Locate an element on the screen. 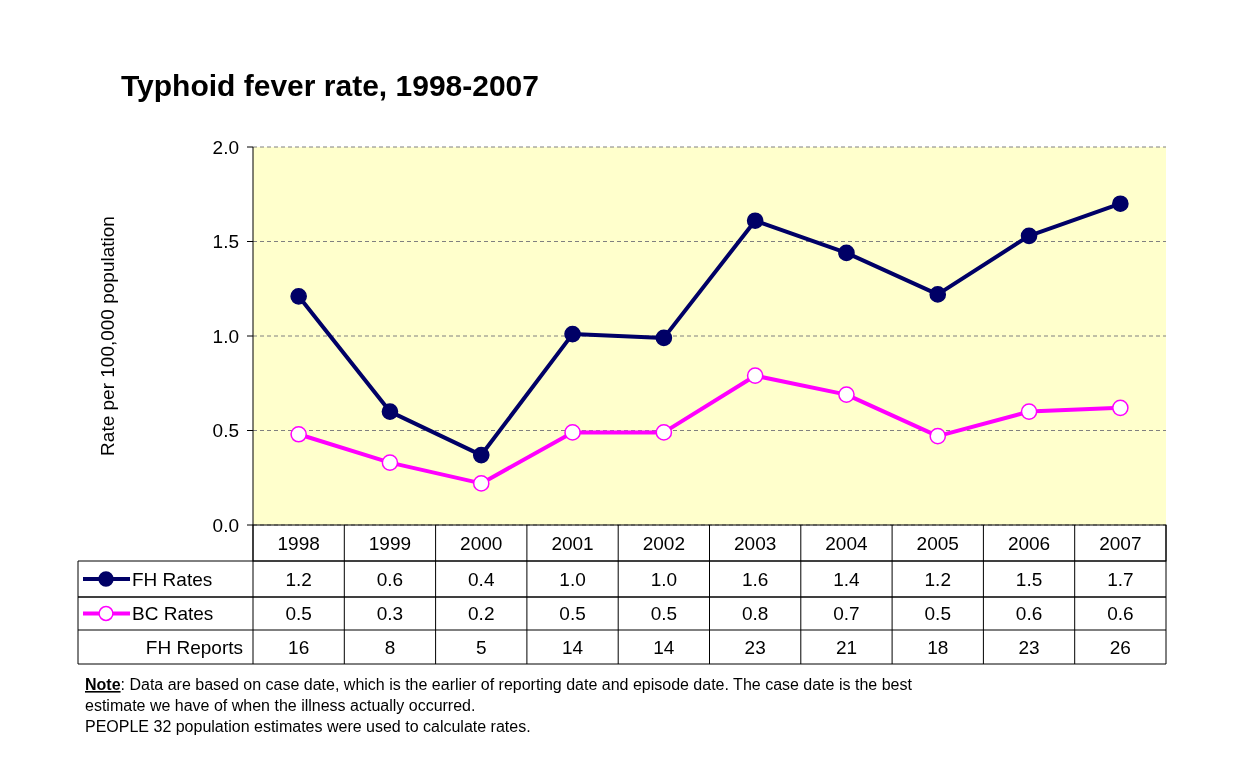  legend-label: FH Rates is located at coordinates (172, 579).